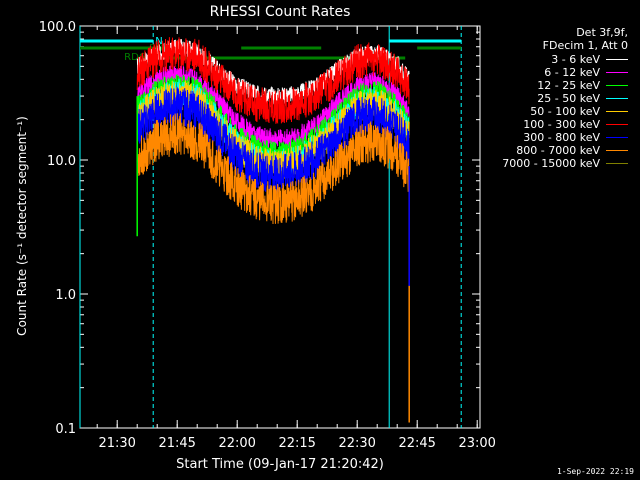 The image size is (640, 480). I want to click on y-tick-label: 100.0, so click(57, 27).